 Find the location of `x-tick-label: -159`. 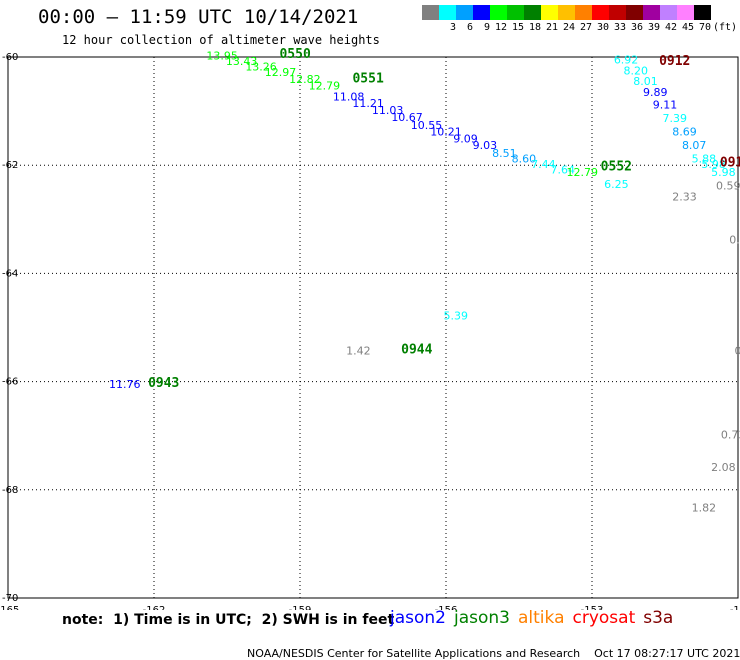

x-tick-label: -159 is located at coordinates (300, 607).